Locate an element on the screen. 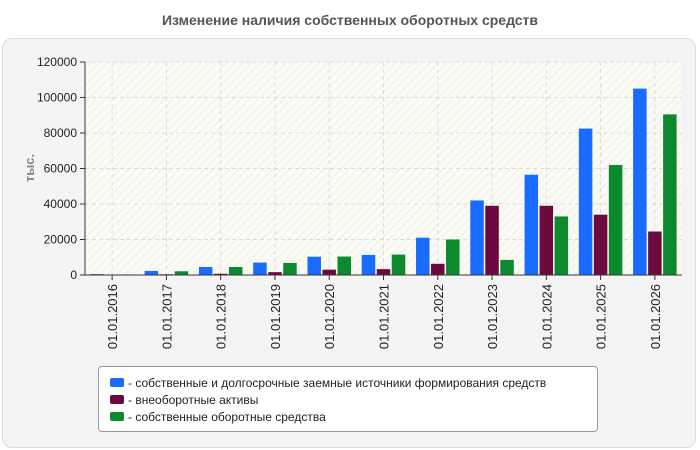 The height and width of the screenshot is (450, 700). bar-series-2-01.01.2025 is located at coordinates (600, 244).